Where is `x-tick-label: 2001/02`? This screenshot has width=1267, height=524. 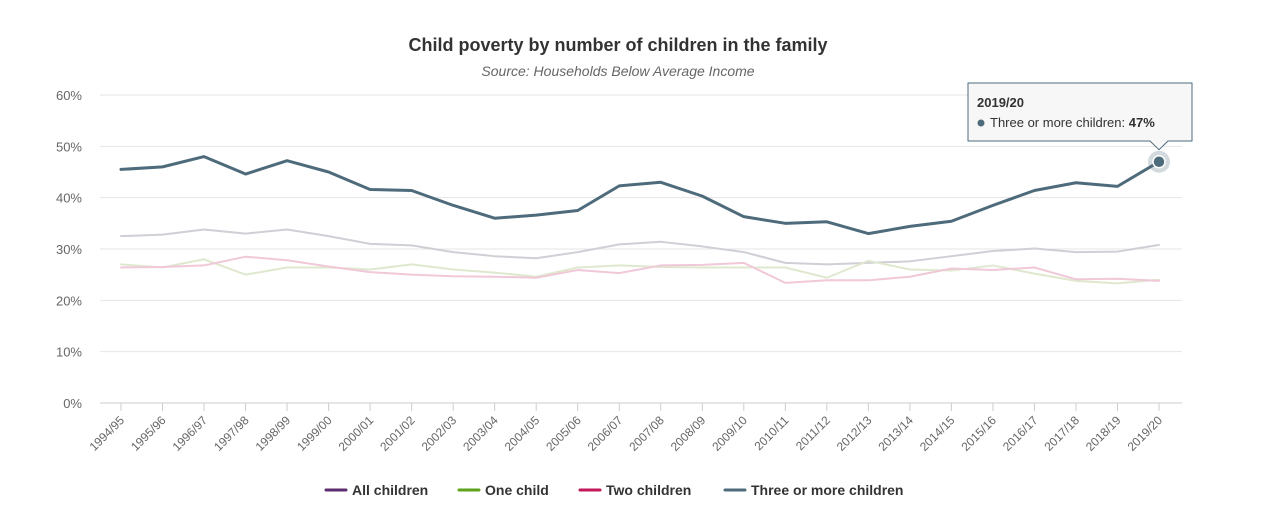
x-tick-label: 2001/02 is located at coordinates (397, 433).